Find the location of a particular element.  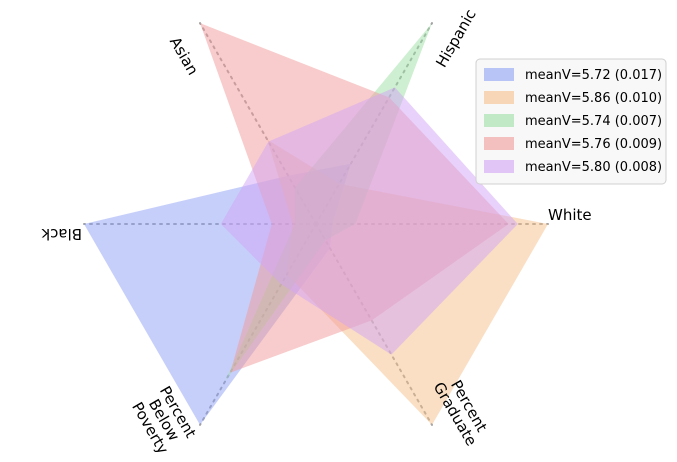

axis-label-0: White is located at coordinates (570, 215).